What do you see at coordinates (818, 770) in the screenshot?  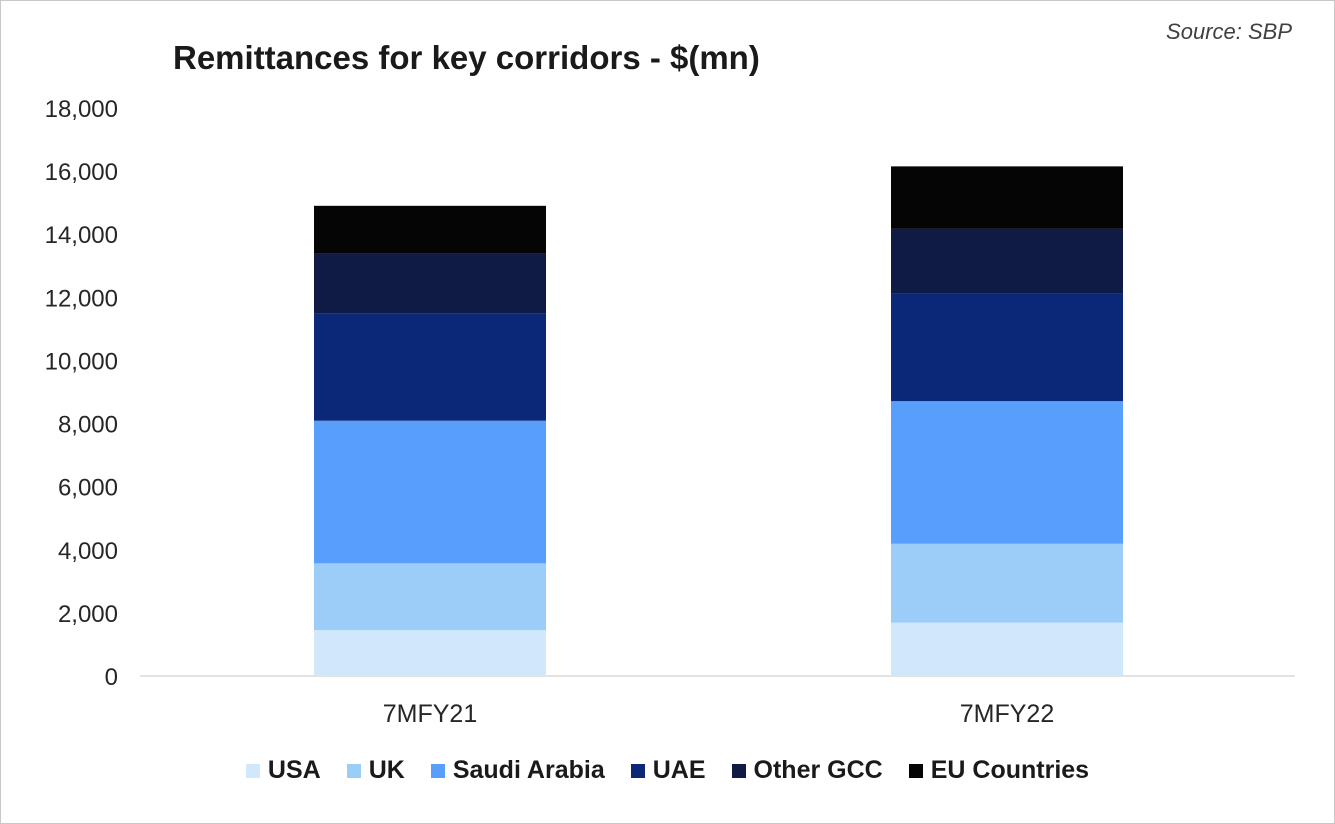 I see `legend-label: Other GCC` at bounding box center [818, 770].